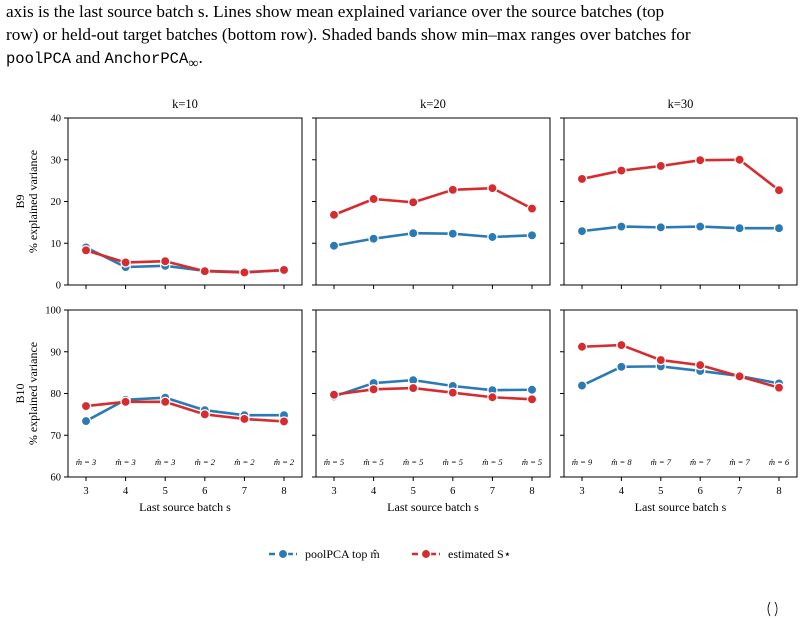 The height and width of the screenshot is (618, 805). I want to click on panel-1-1: 0 10 20 30 40 k=10 B9% explained variance, so click(158, 194).